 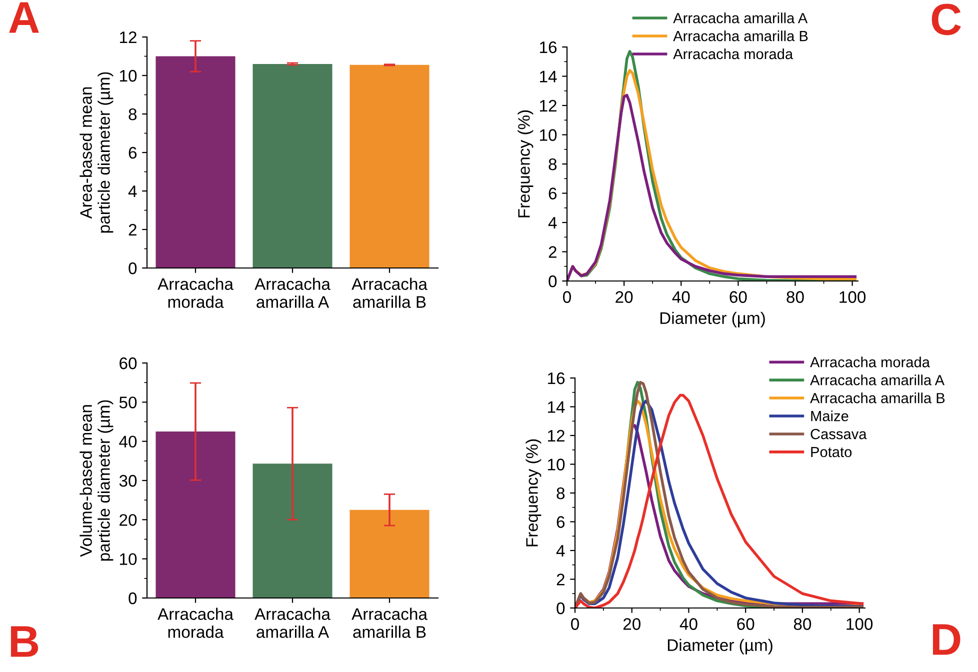 I want to click on y-tick-label: 30, so click(x=128, y=480).